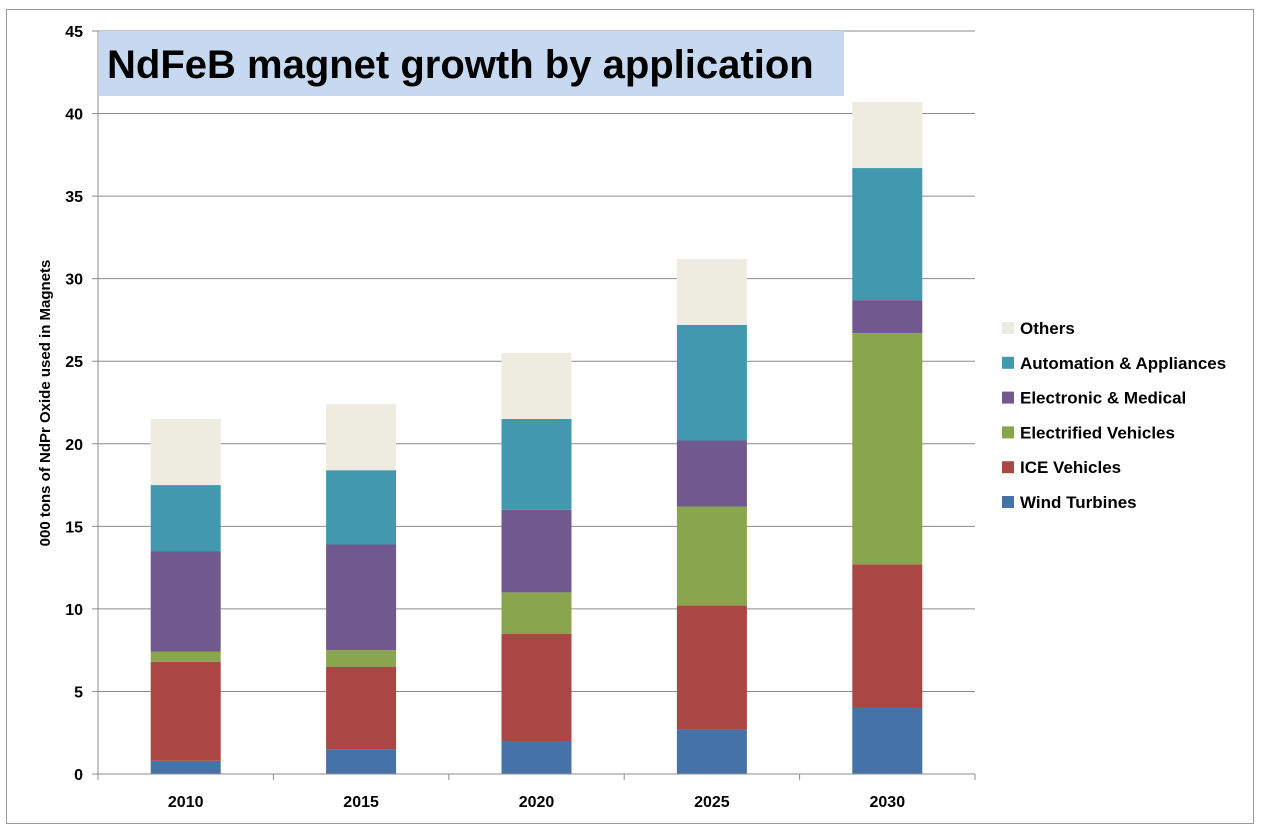 Image resolution: width=1267 pixels, height=837 pixels. What do you see at coordinates (887, 234) in the screenshot?
I see `bar-segment-automation-appliances-2030` at bounding box center [887, 234].